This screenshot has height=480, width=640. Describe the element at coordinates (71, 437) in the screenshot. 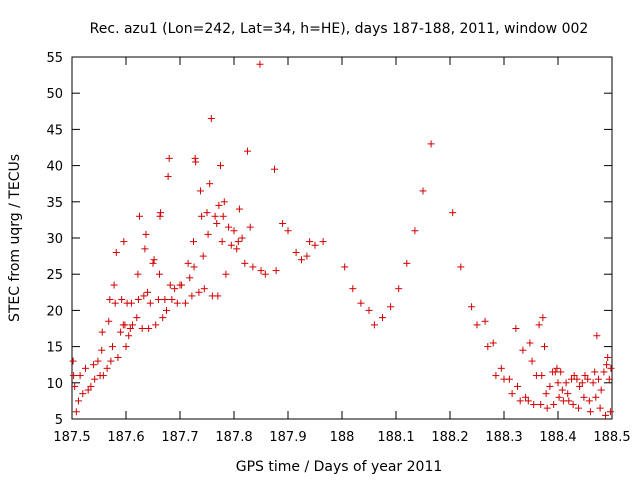

I see `x-tick-label: 187.5` at that location.